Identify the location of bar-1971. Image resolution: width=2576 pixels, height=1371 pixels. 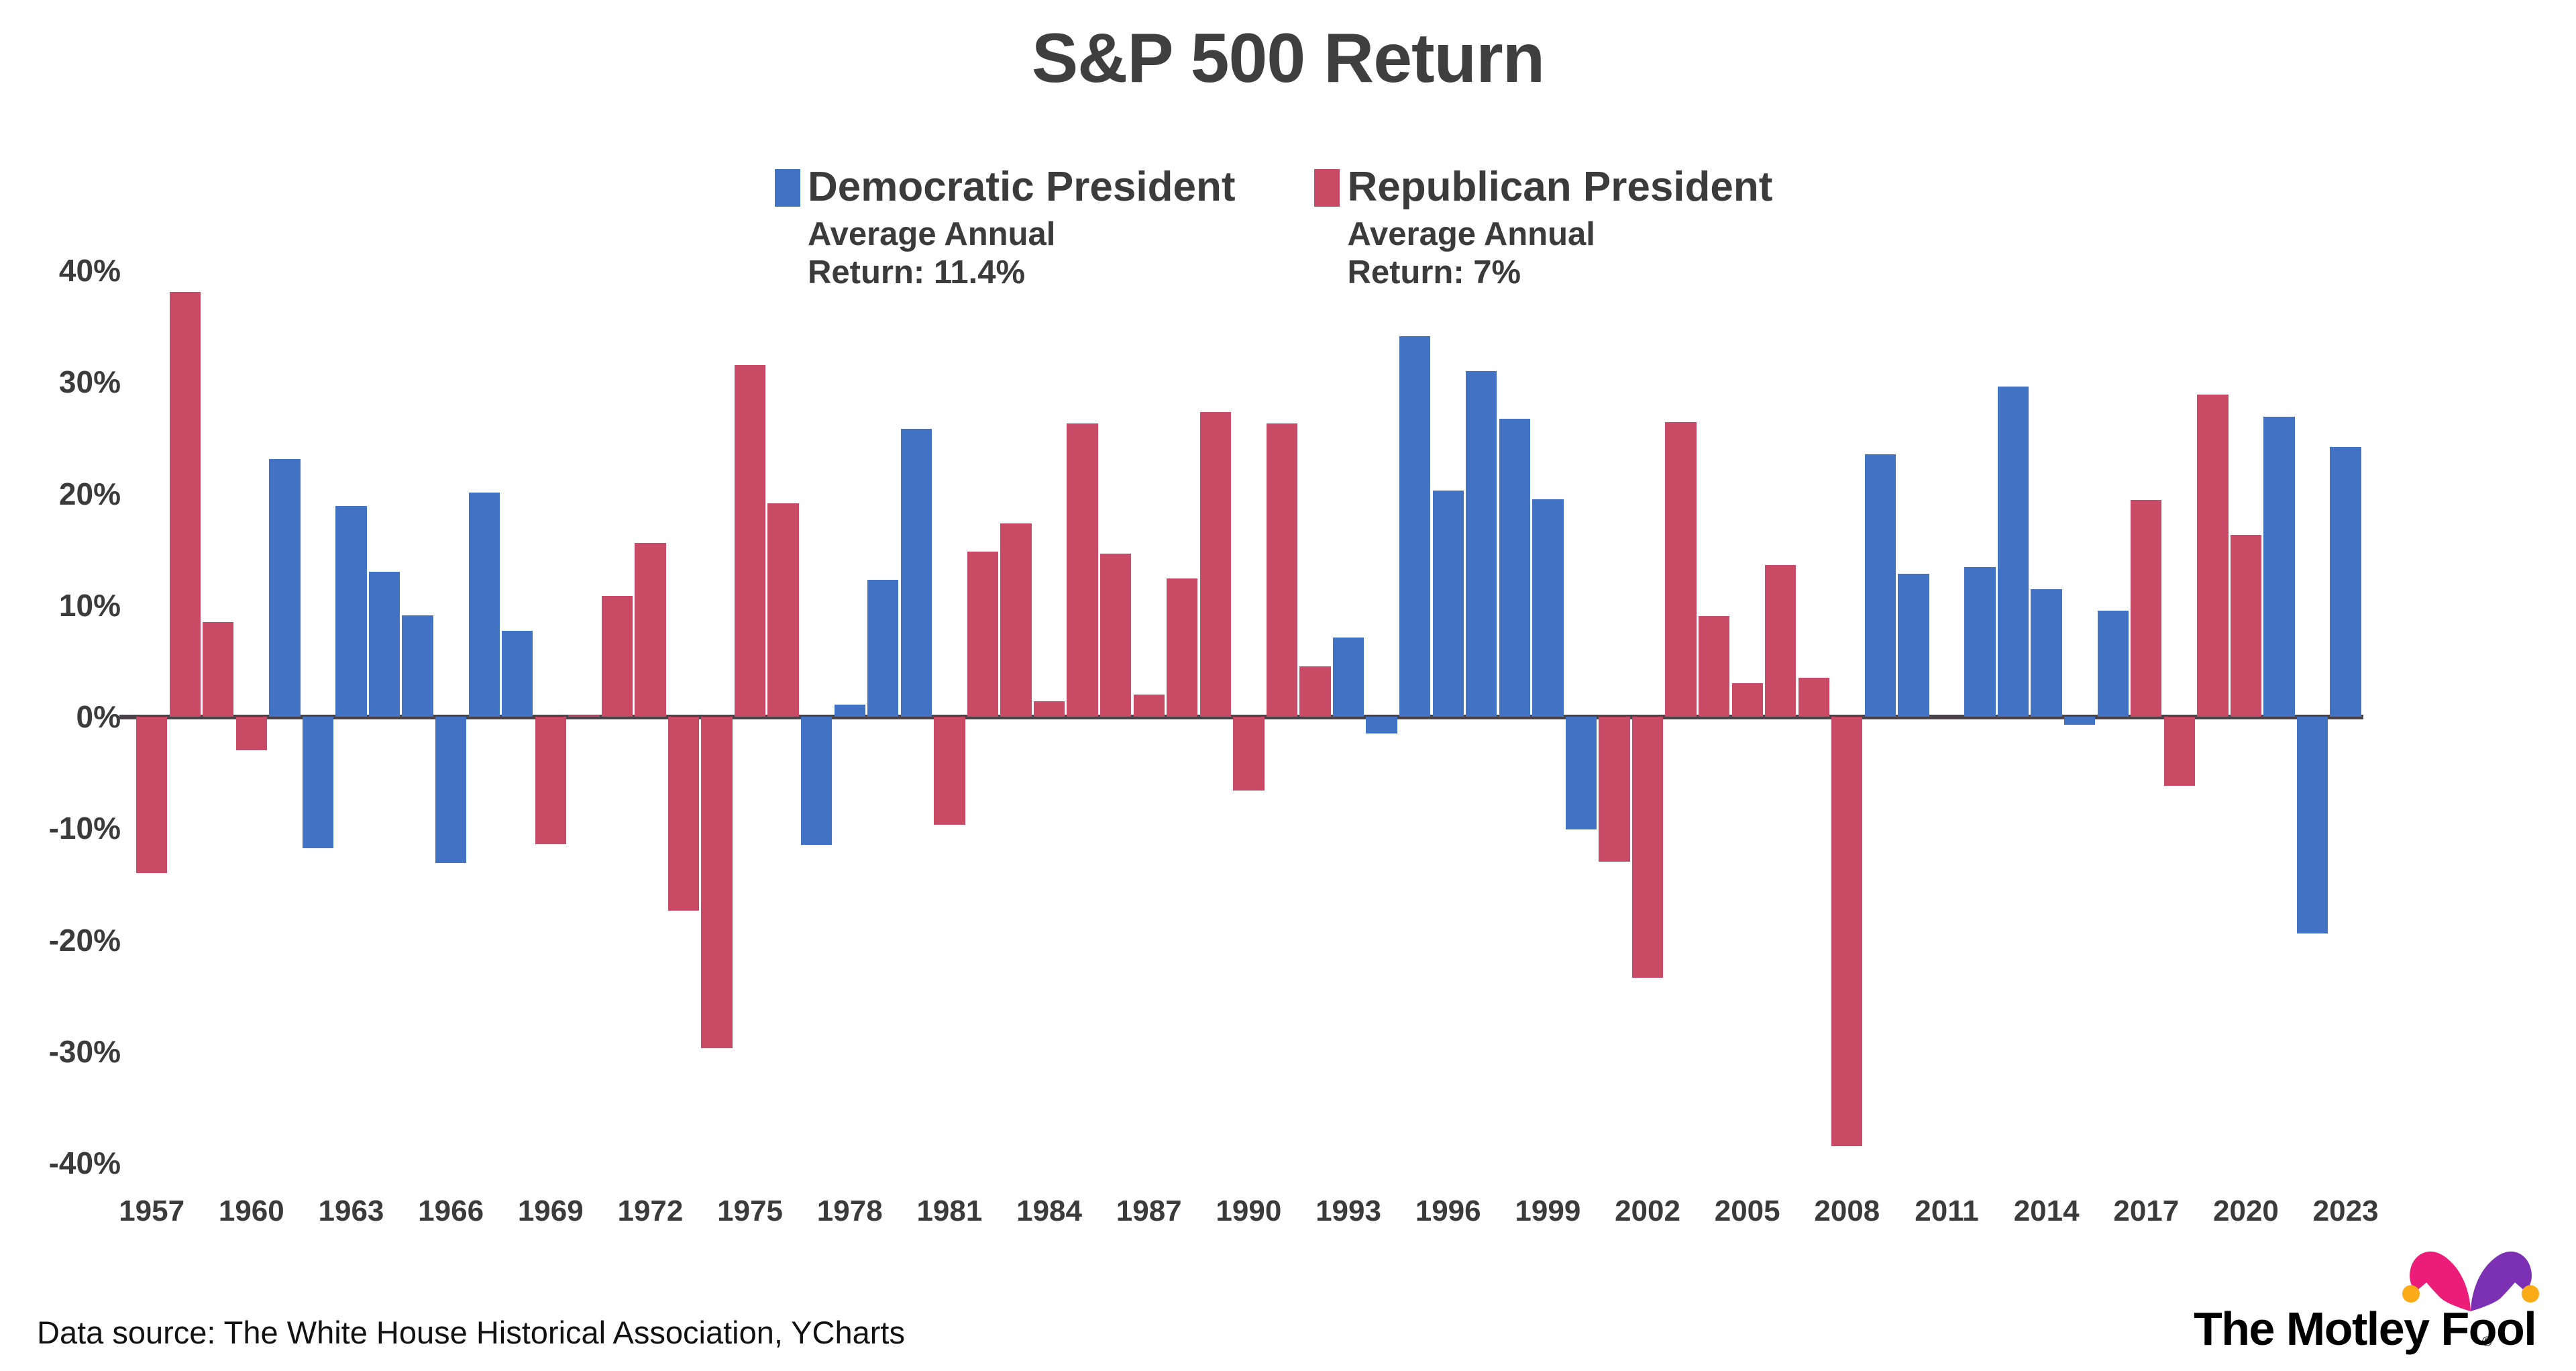
(617, 656).